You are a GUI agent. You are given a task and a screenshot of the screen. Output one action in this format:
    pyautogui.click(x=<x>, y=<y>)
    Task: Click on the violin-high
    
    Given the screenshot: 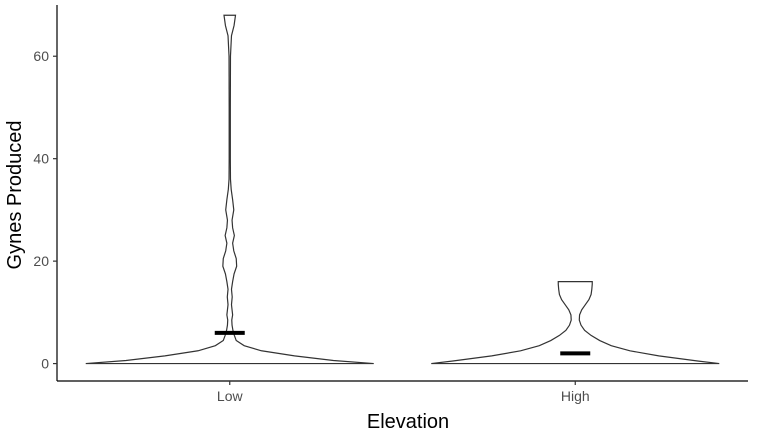 What is the action you would take?
    pyautogui.click(x=575, y=323)
    